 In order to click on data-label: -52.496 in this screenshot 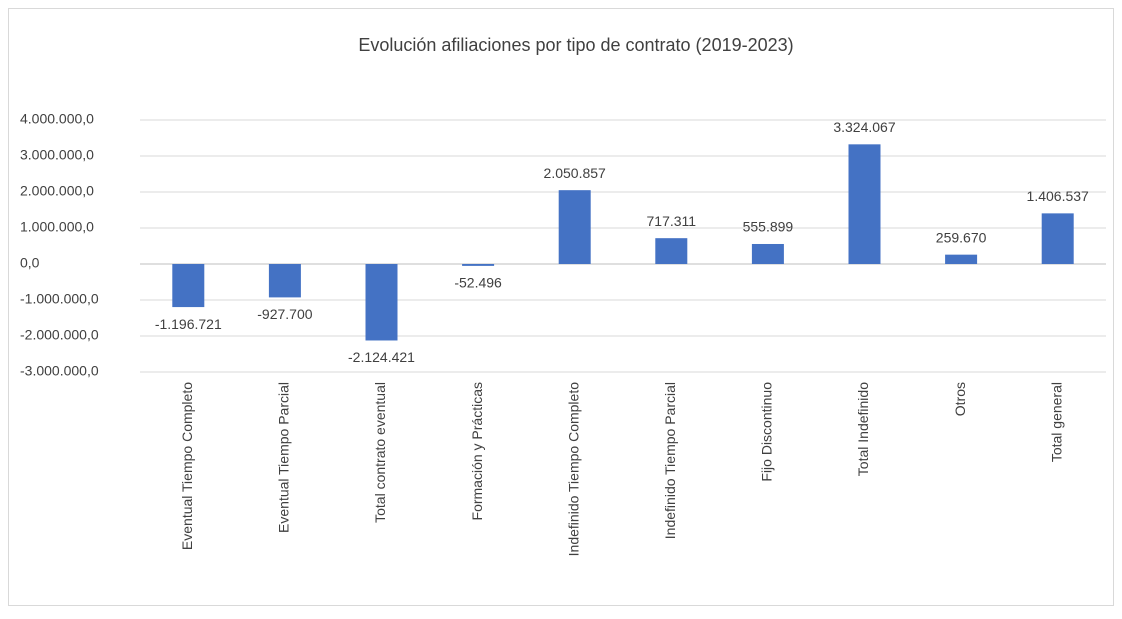, I will do `click(478, 283)`.